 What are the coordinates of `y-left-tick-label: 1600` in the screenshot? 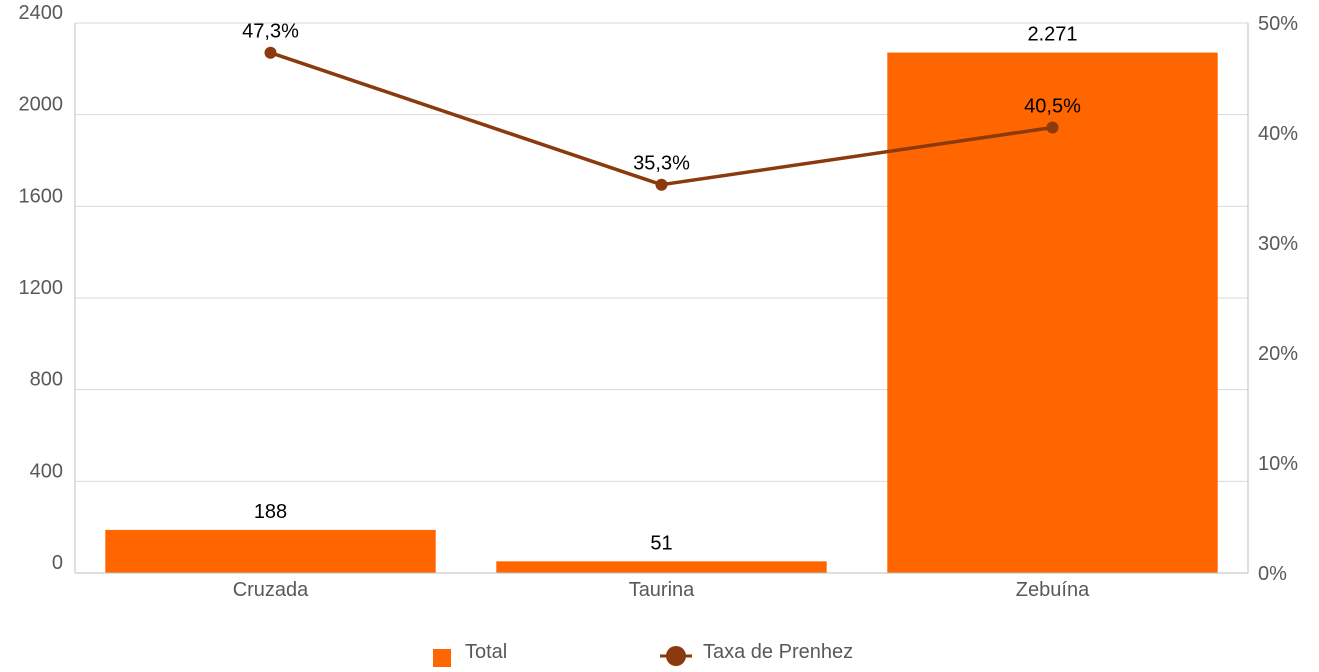 It's located at (41, 196).